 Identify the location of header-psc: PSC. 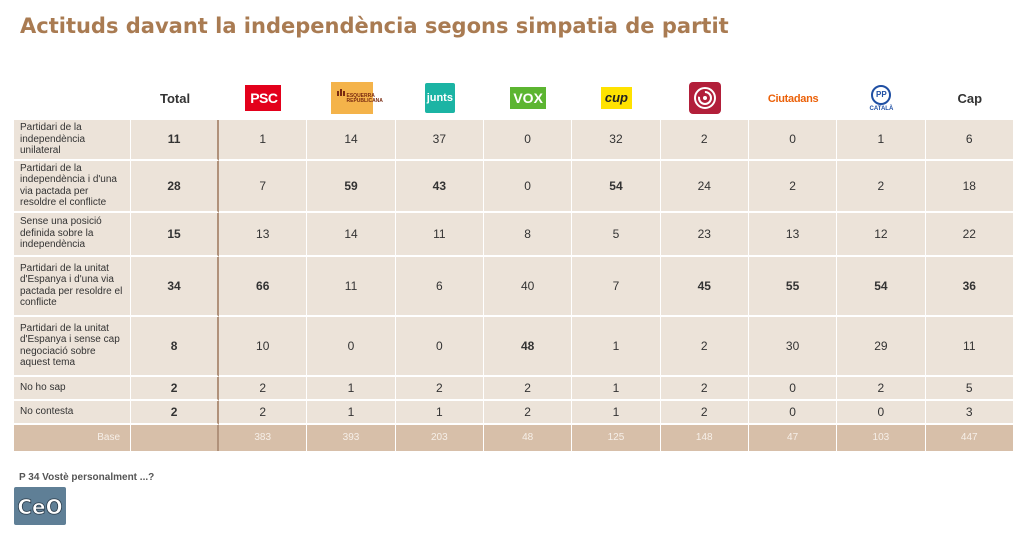
(263, 98).